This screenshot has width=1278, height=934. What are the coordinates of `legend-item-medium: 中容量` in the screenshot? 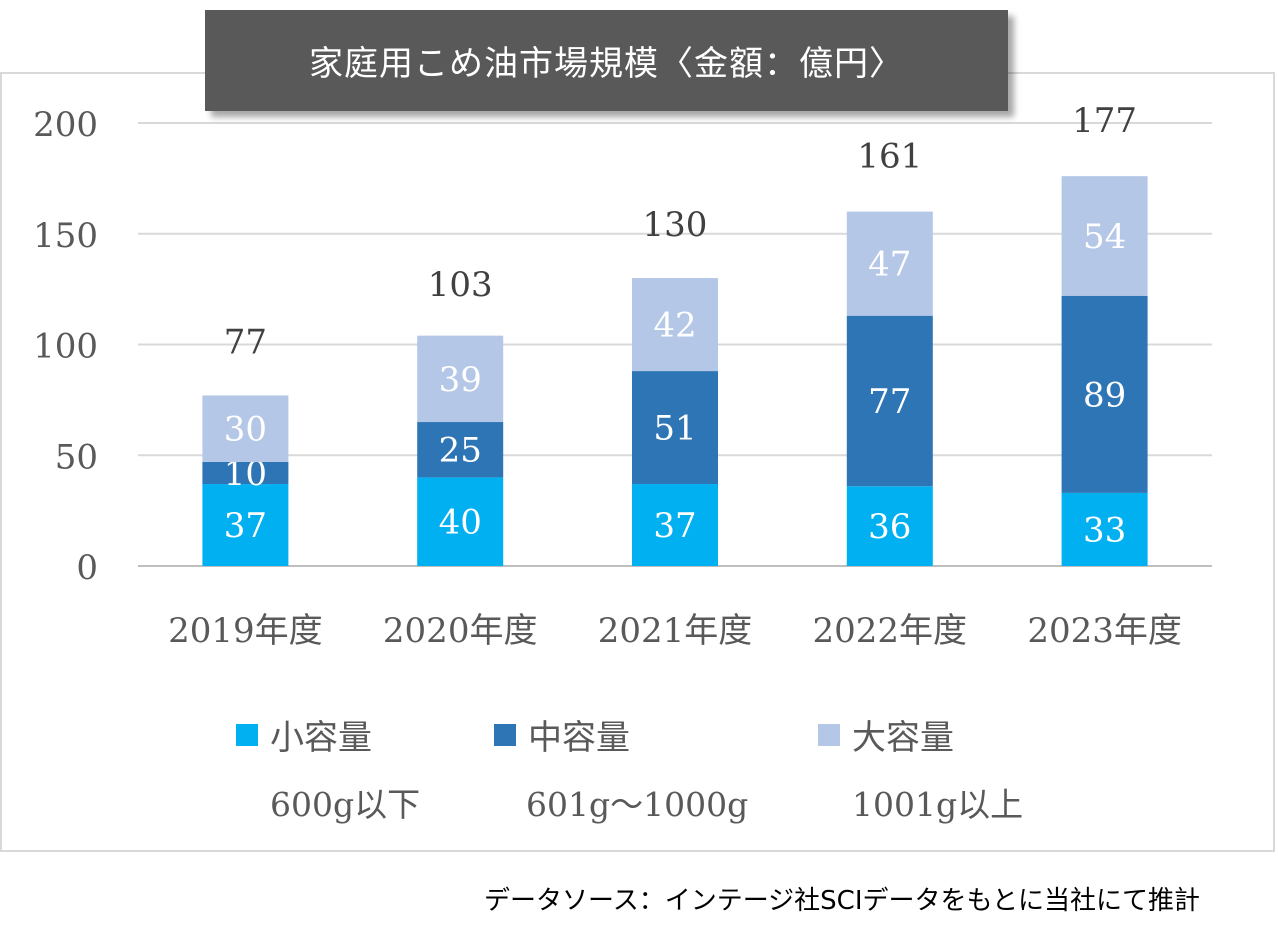 It's located at (562, 734).